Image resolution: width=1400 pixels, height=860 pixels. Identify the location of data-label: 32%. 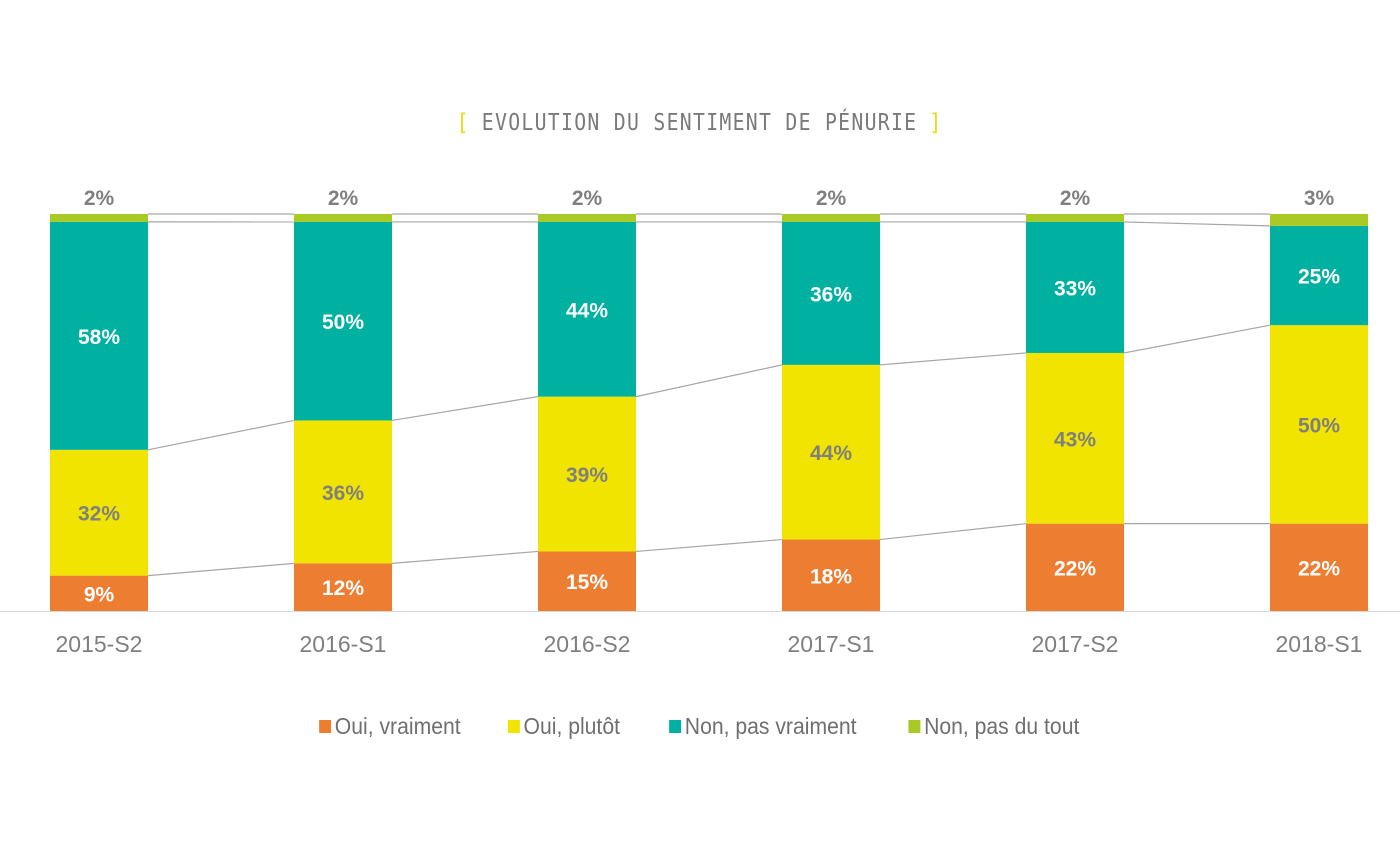
(99, 514).